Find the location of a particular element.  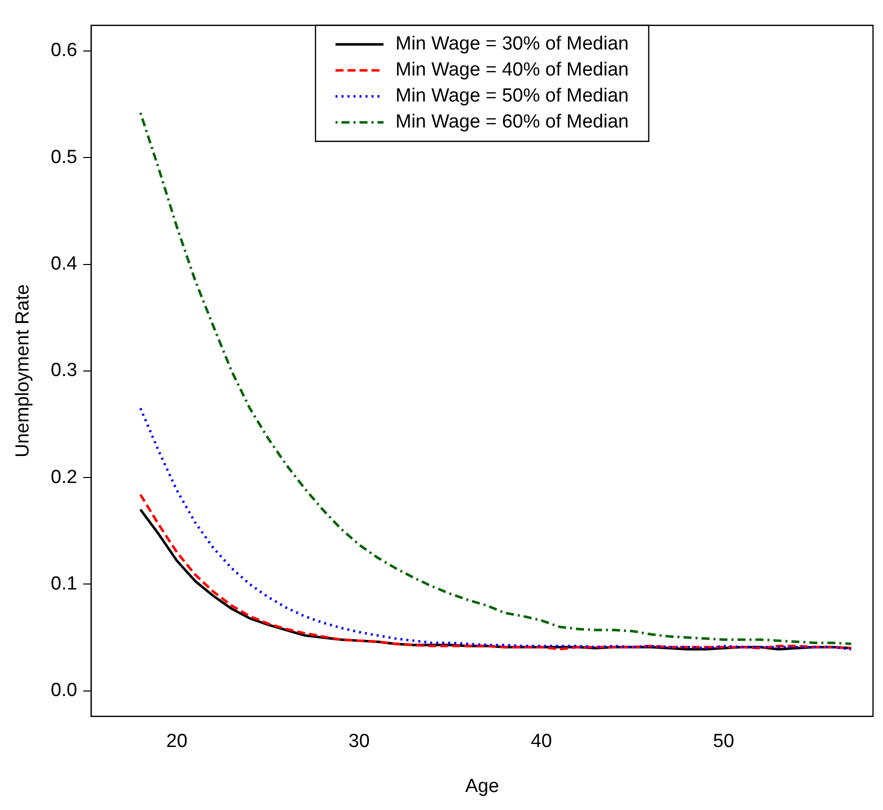

y-tick-label: 0.4 is located at coordinates (64, 264).